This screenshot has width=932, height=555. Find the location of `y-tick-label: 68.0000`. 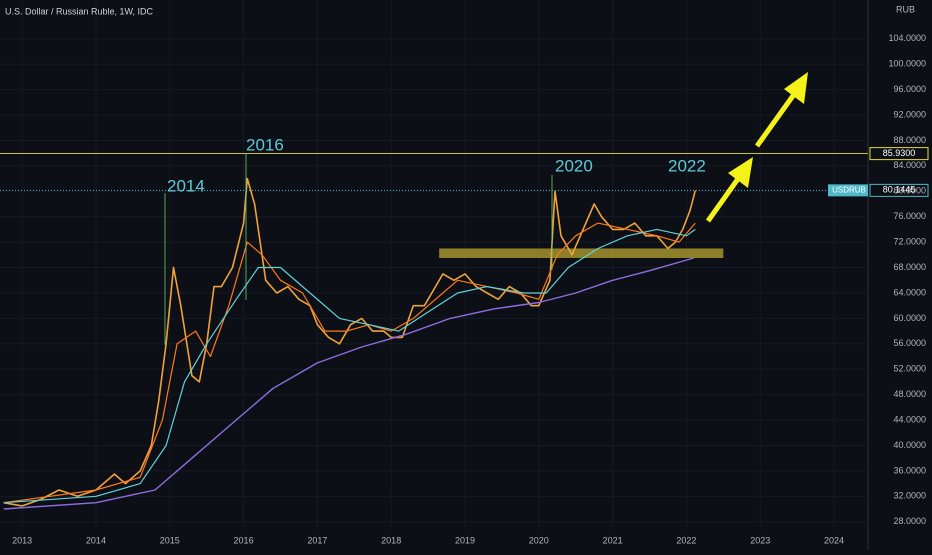

y-tick-label: 68.0000 is located at coordinates (909, 267).